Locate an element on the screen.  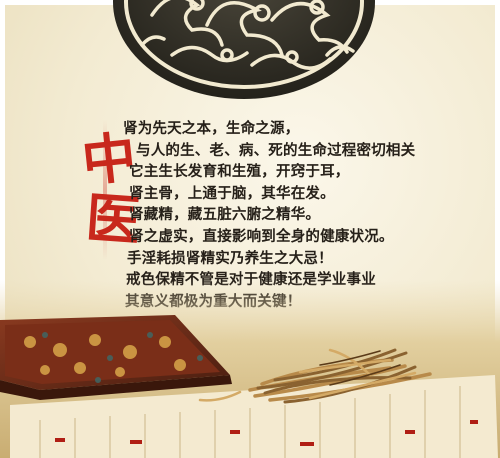
herb-roots-icon is located at coordinates (315, 376).